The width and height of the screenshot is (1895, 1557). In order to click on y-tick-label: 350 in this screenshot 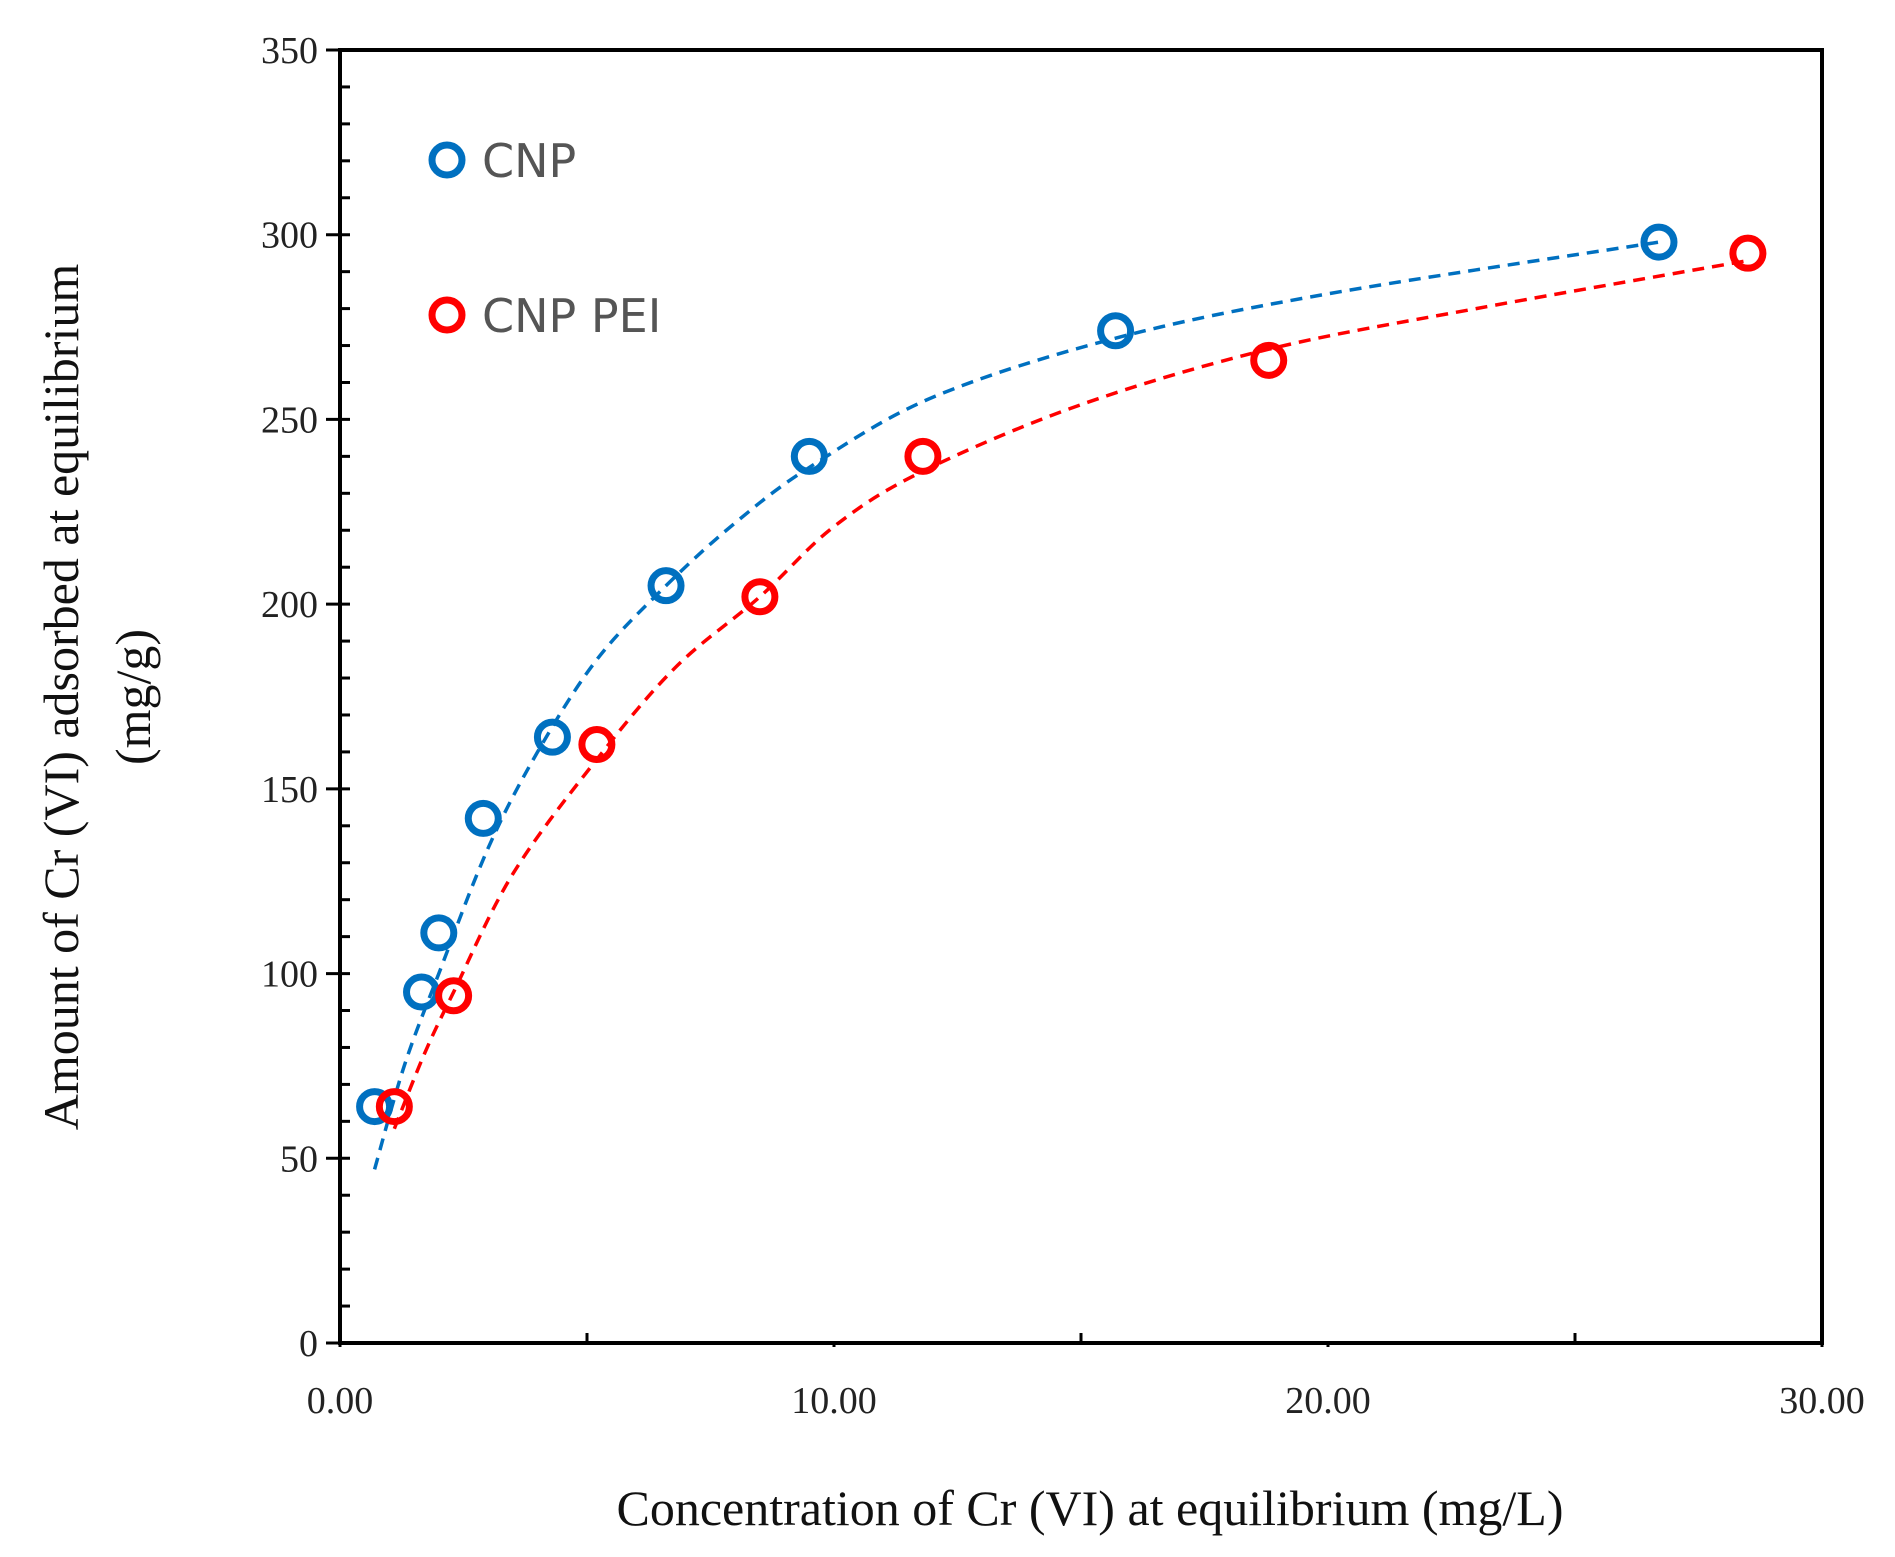, I will do `click(289, 51)`.